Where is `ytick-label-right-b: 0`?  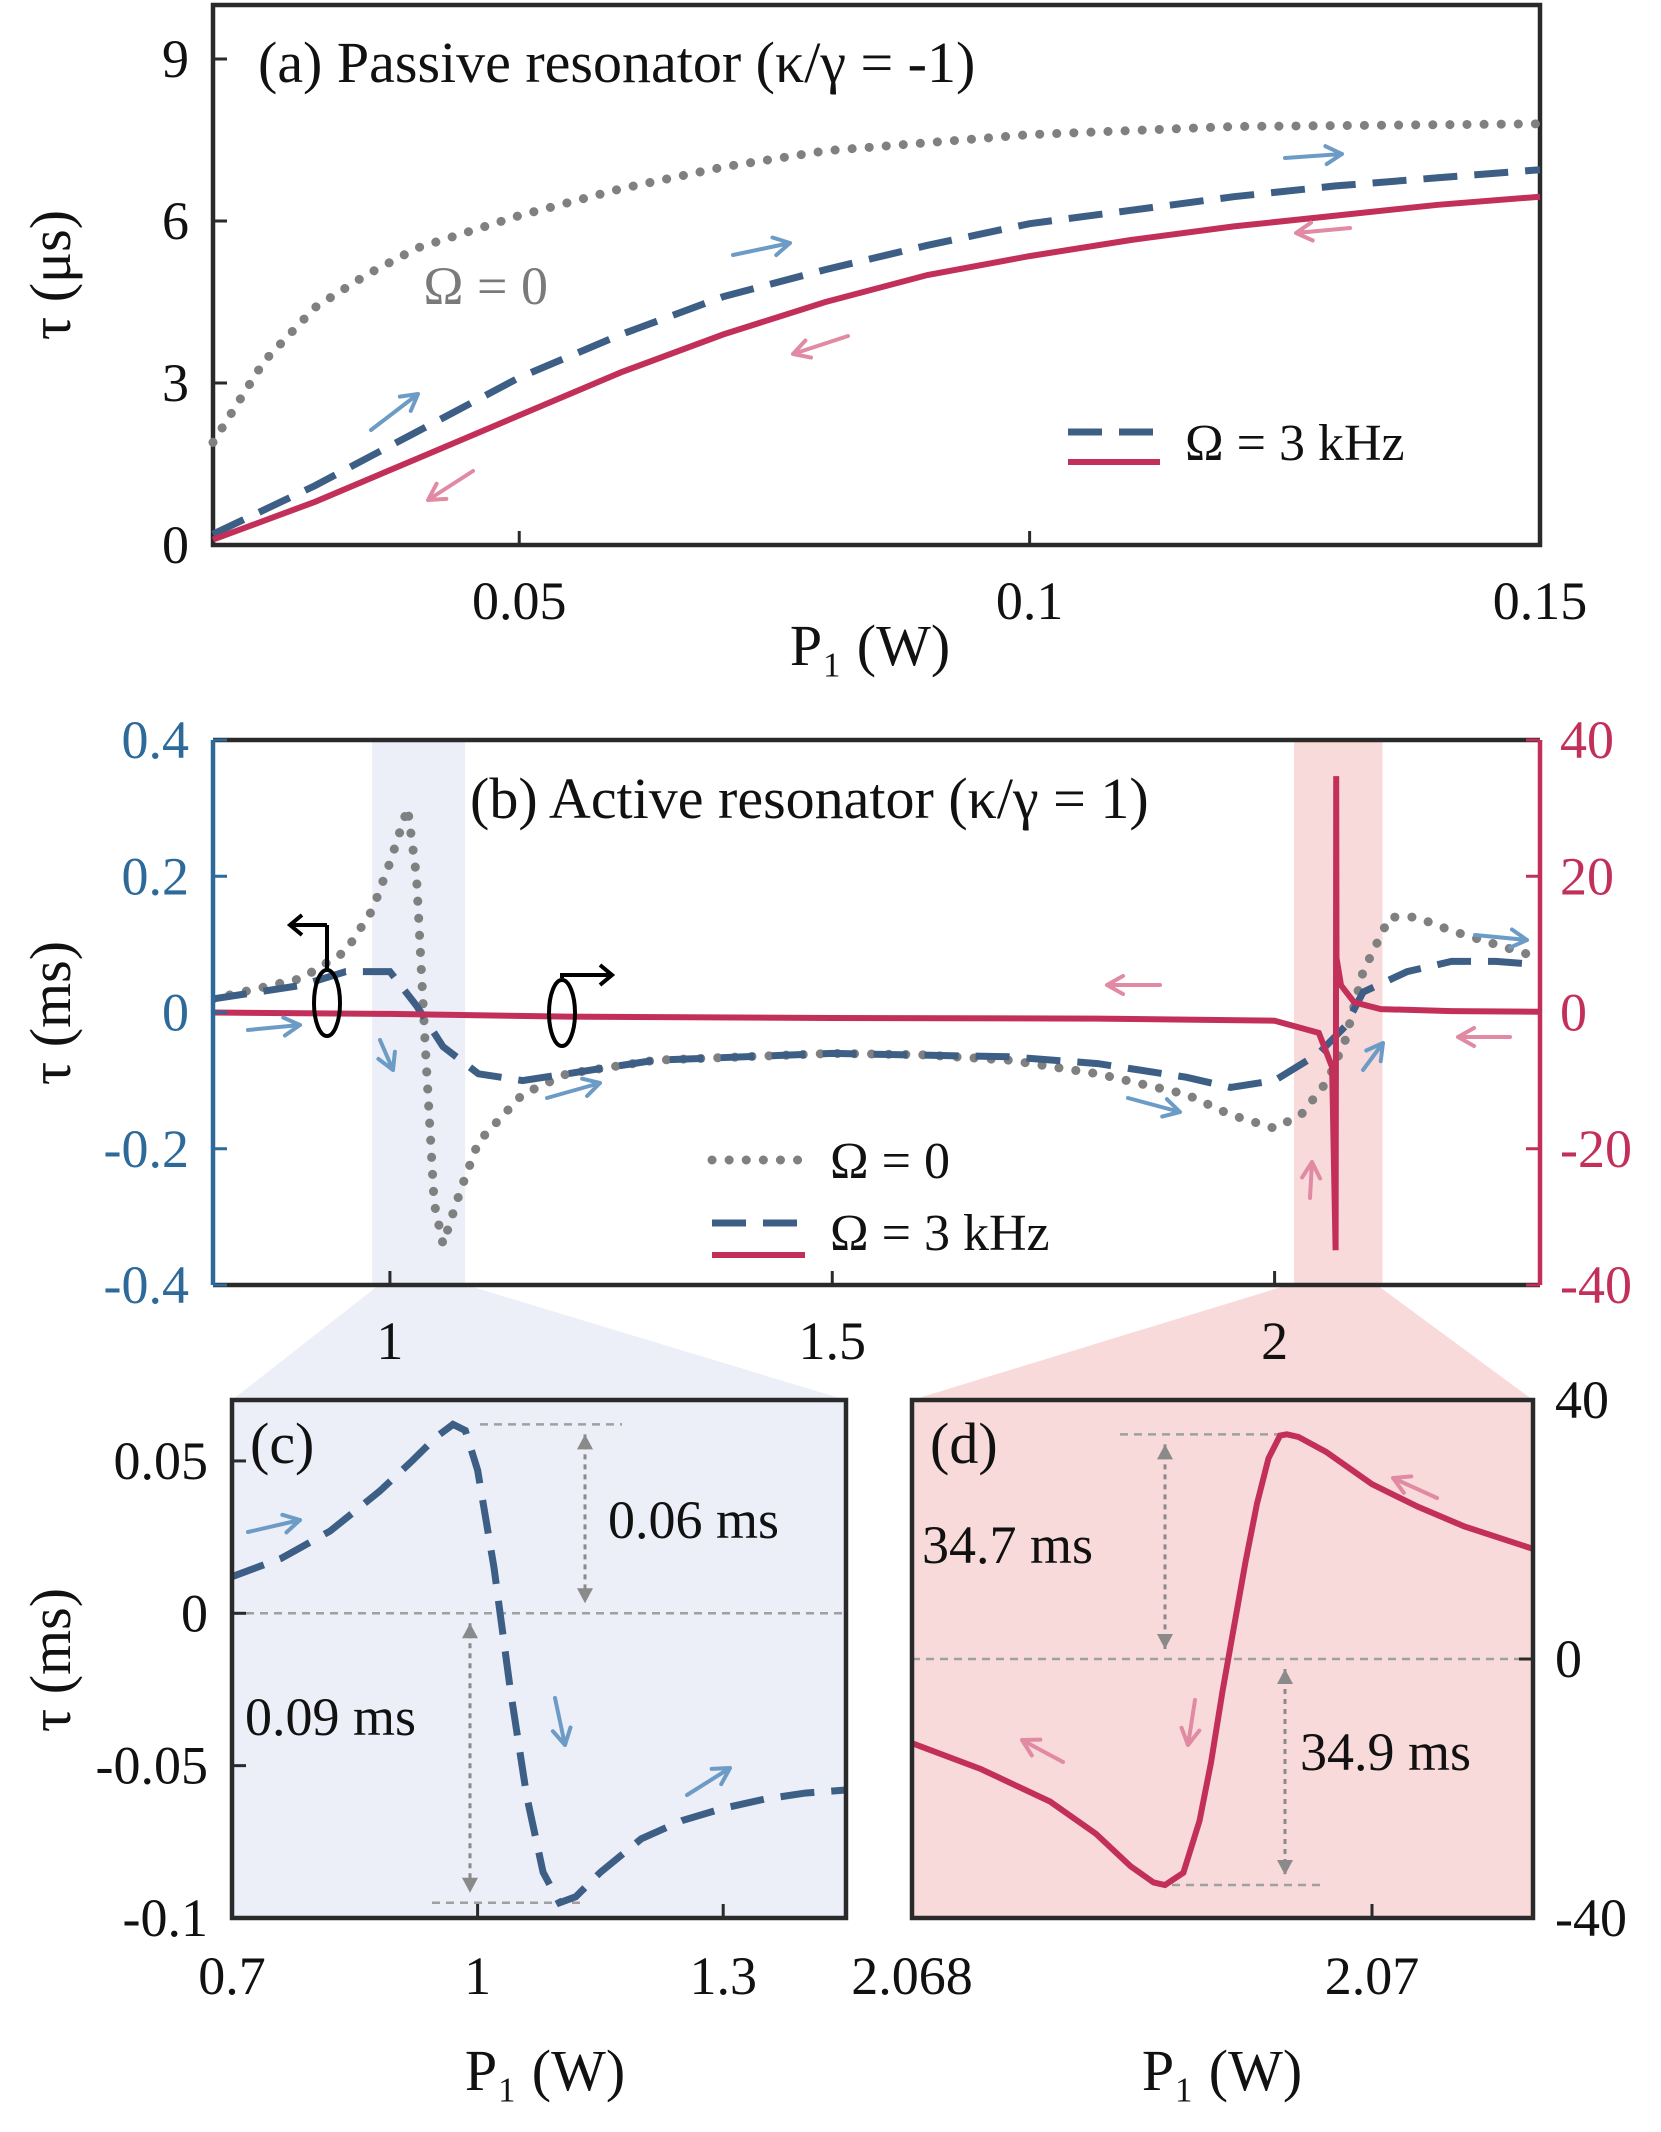
ytick-label-right-b: 0 is located at coordinates (1573, 1013).